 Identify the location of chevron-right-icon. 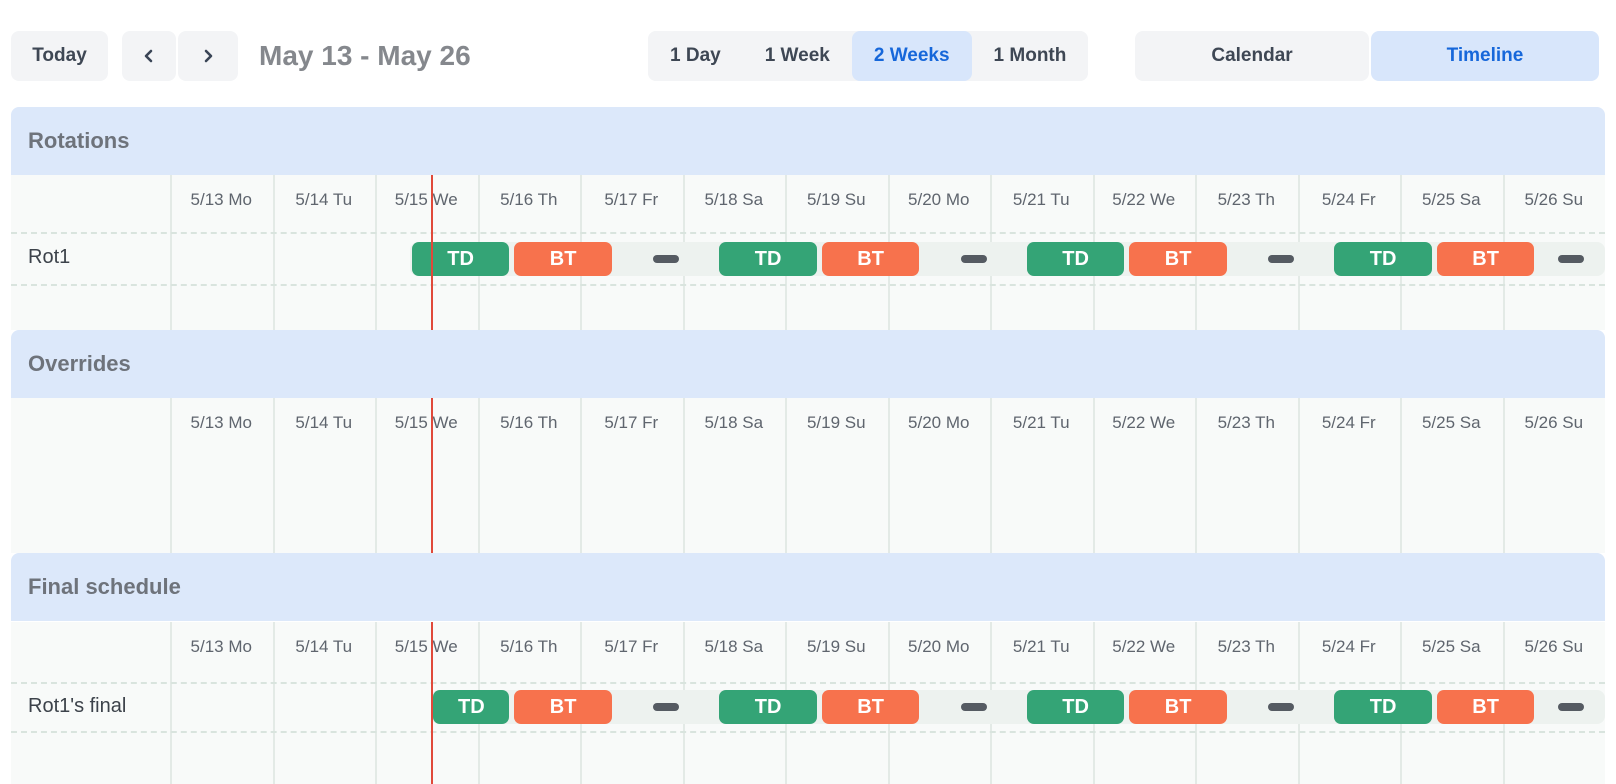
(208, 56).